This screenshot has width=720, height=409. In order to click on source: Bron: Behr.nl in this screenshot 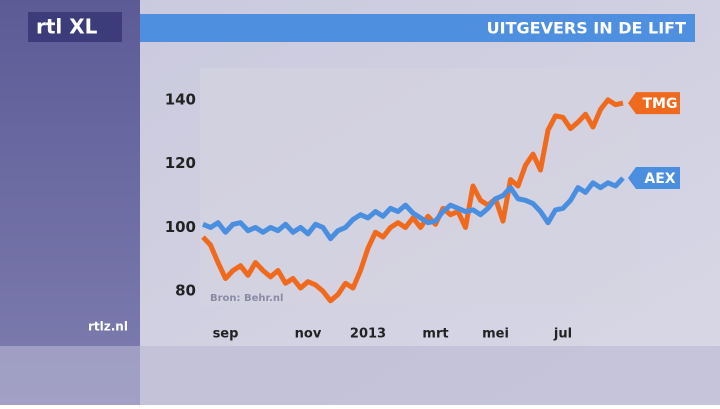, I will do `click(246, 298)`.